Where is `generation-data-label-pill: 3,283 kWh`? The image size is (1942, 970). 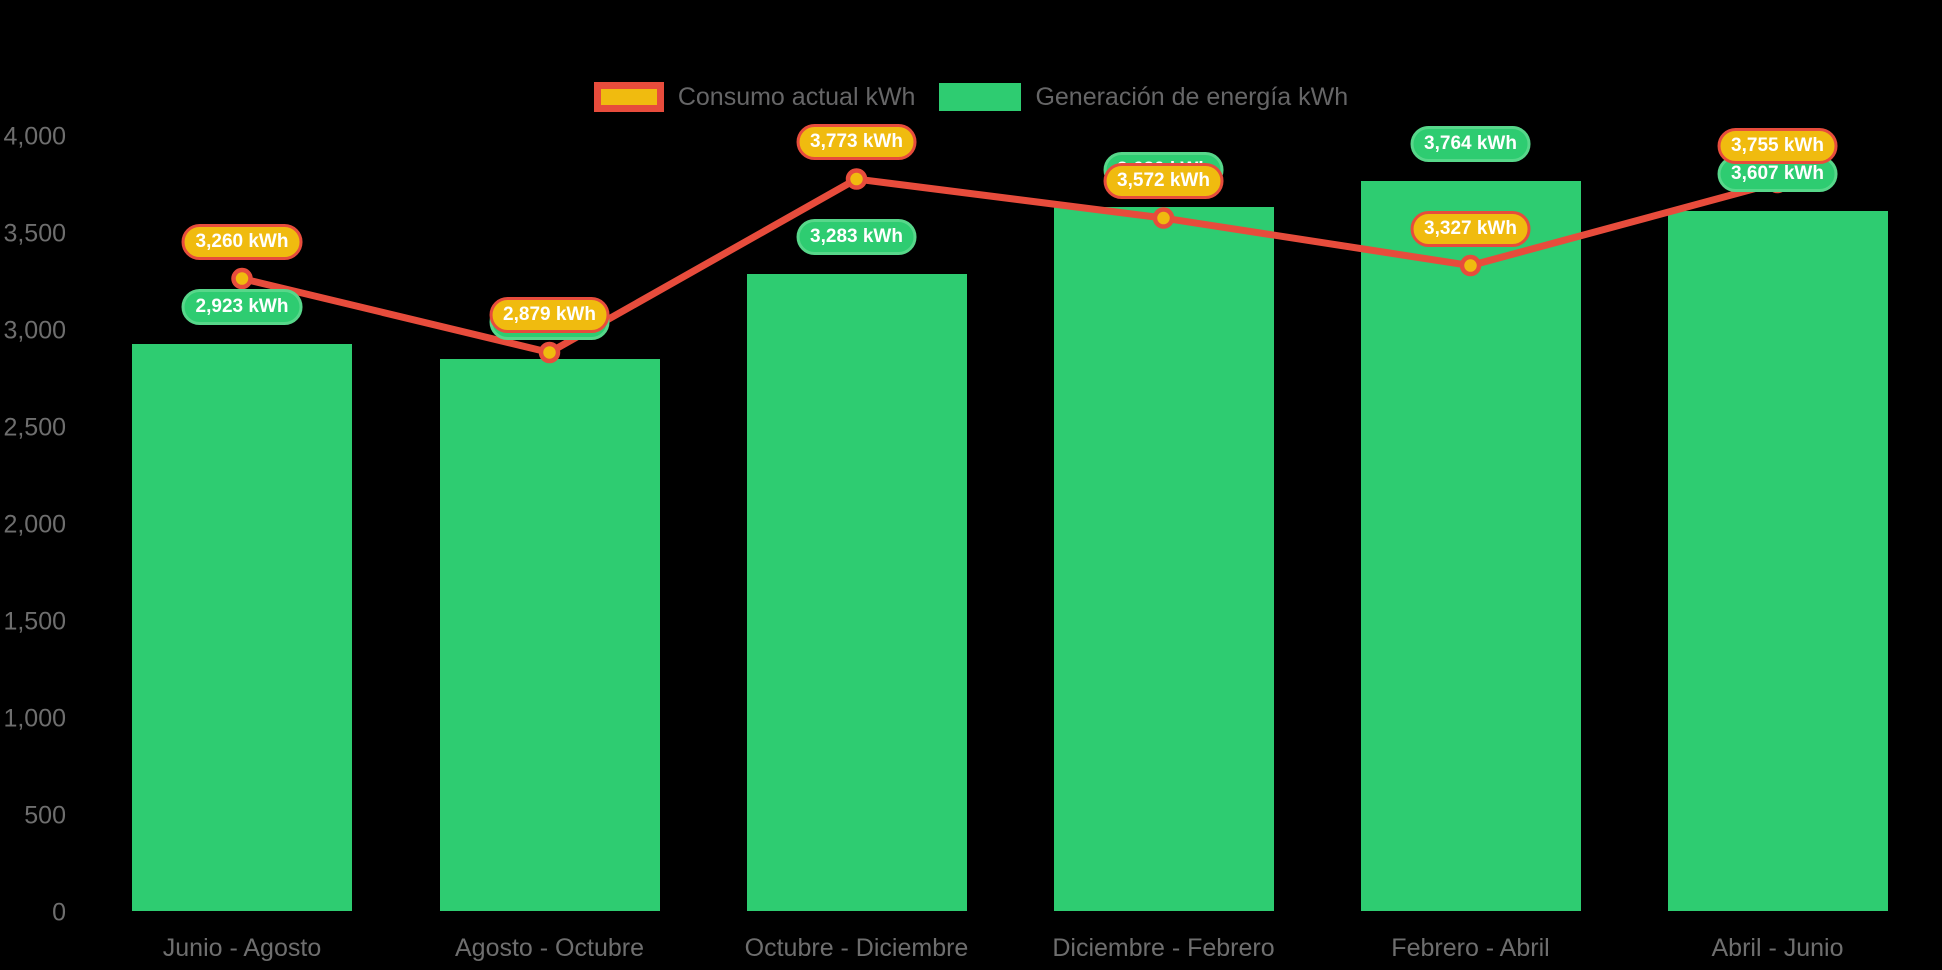 generation-data-label-pill: 3,283 kWh is located at coordinates (856, 237).